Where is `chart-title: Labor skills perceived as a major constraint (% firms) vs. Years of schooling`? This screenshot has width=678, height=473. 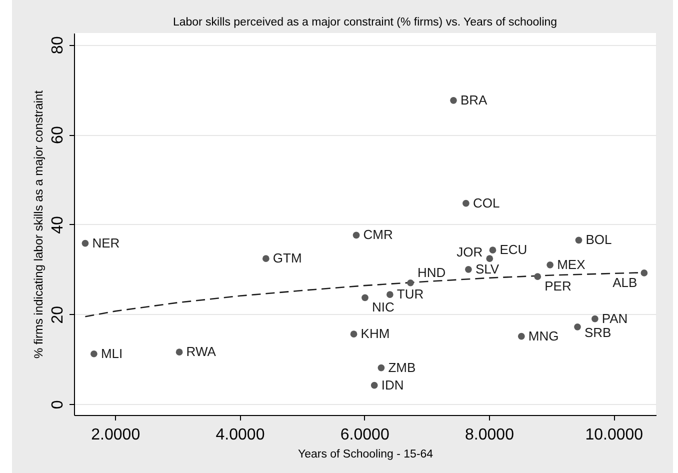
chart-title: Labor skills perceived as a major constraint (% firms) vs. Years of schooling is located at coordinates (365, 22).